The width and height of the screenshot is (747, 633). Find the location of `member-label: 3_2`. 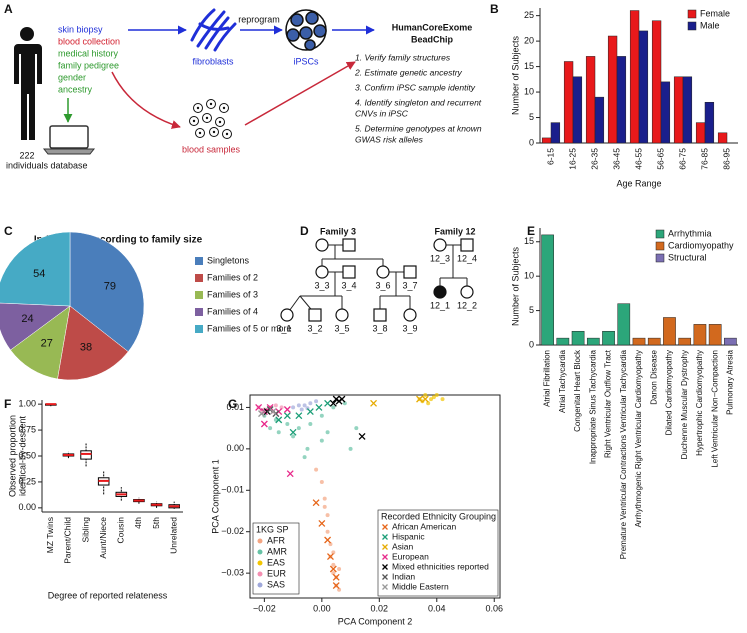

member-label: 3_2 is located at coordinates (314, 328).